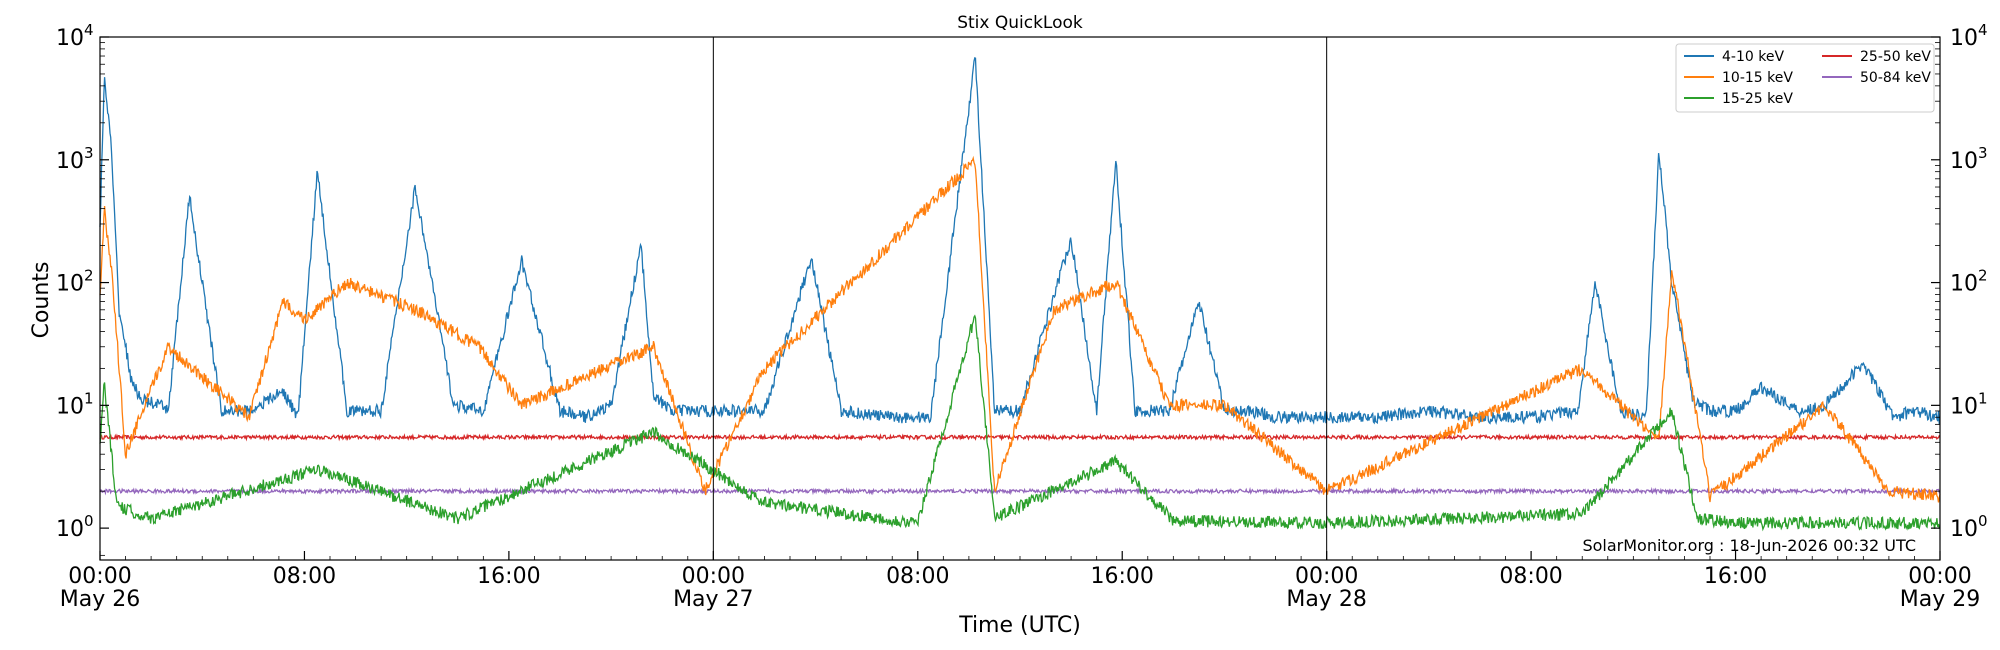 The width and height of the screenshot is (2000, 650). Describe the element at coordinates (1735, 576) in the screenshot. I see `x-tick-label-8: 16:00` at that location.